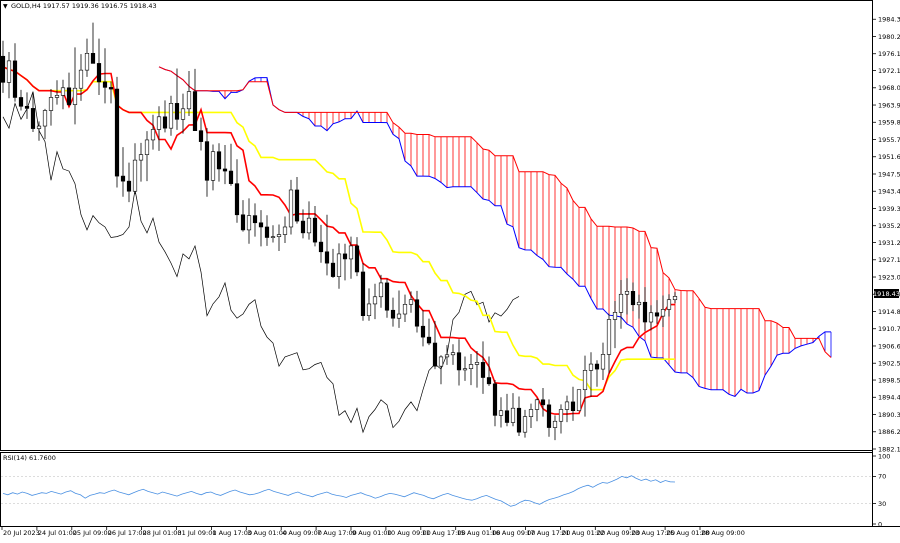 The width and height of the screenshot is (900, 543). What do you see at coordinates (21, 533) in the screenshot?
I see `time-tick-label: 20 Jul 2023` at bounding box center [21, 533].